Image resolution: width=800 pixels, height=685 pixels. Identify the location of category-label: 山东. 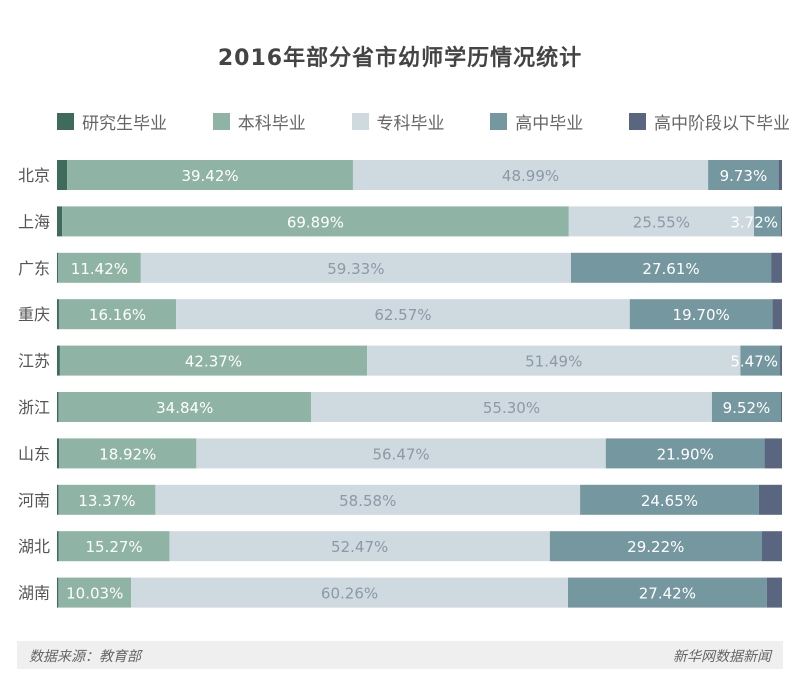
(34, 453).